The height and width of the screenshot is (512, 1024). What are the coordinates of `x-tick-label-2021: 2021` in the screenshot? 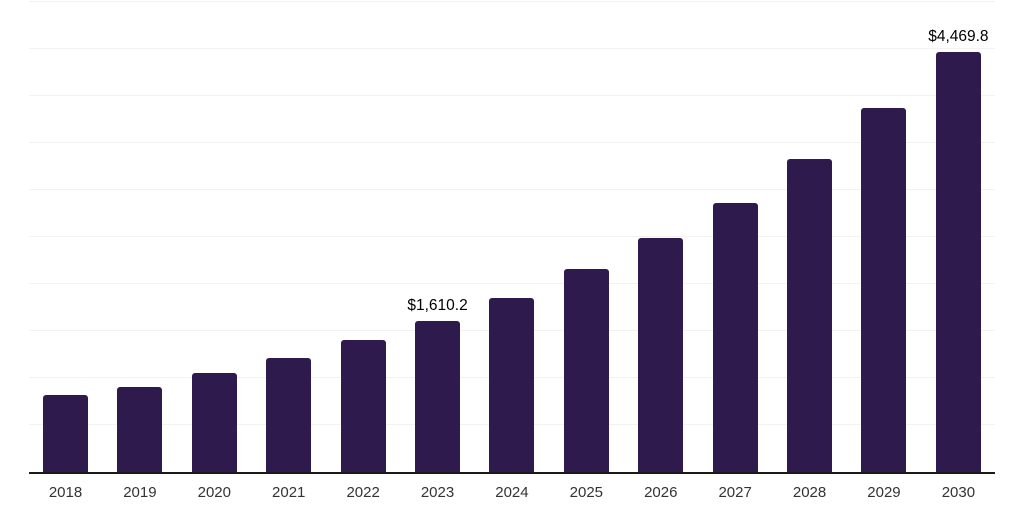 It's located at (289, 492).